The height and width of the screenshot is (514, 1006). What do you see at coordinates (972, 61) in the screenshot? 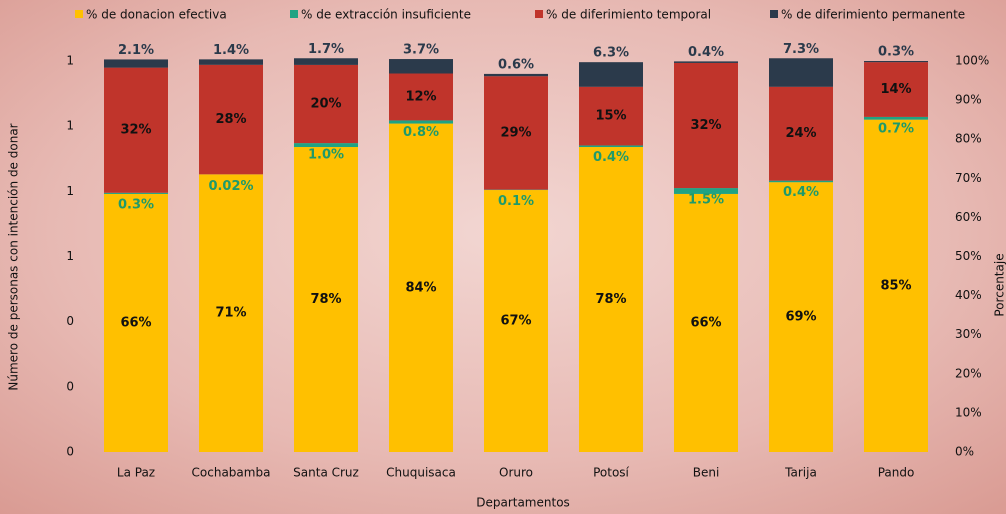
I see `y2-tick-label: 100%` at bounding box center [972, 61].